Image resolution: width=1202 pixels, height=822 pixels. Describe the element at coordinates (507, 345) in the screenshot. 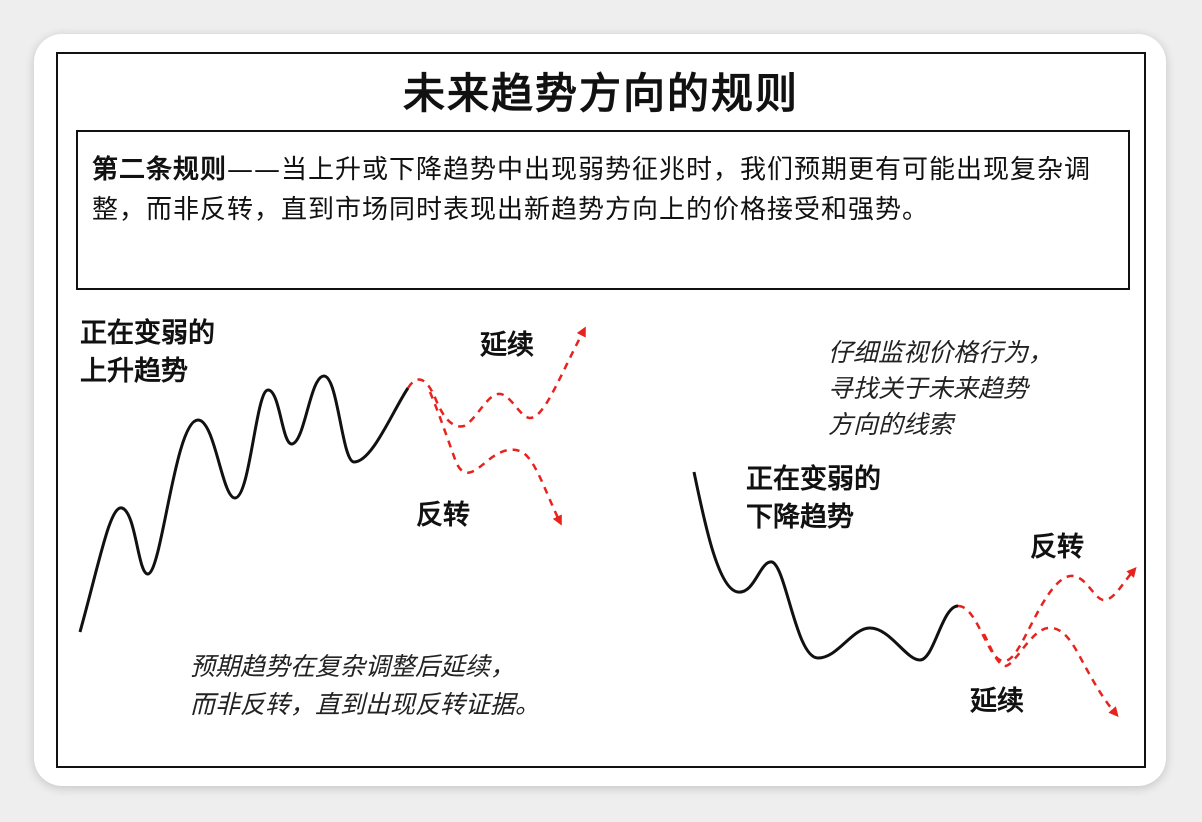

I see `uptrend-continue-label: 延续` at that location.